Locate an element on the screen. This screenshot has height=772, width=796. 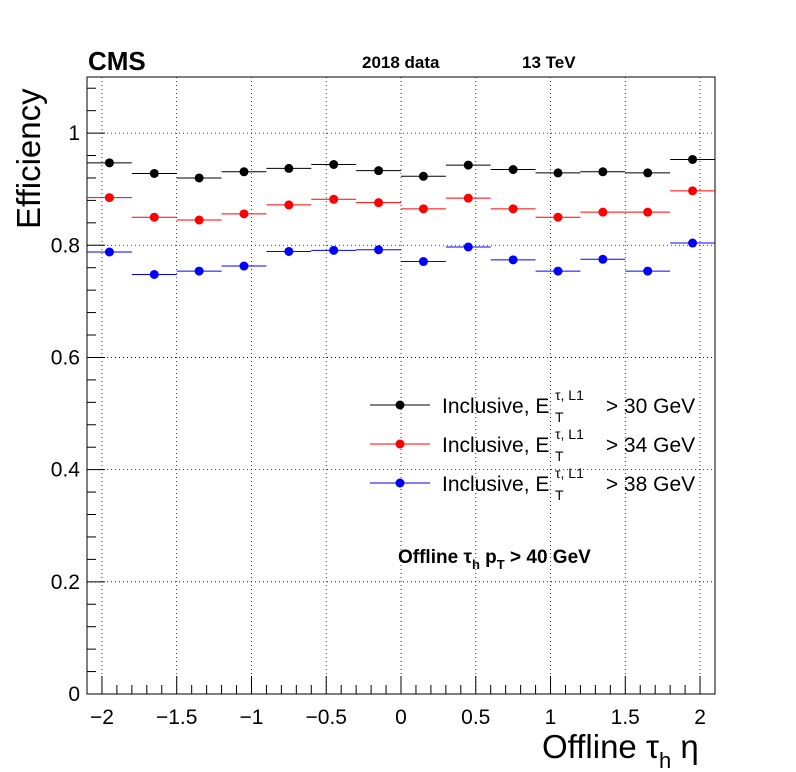
x-tick-label: −0.5 is located at coordinates (326, 717).